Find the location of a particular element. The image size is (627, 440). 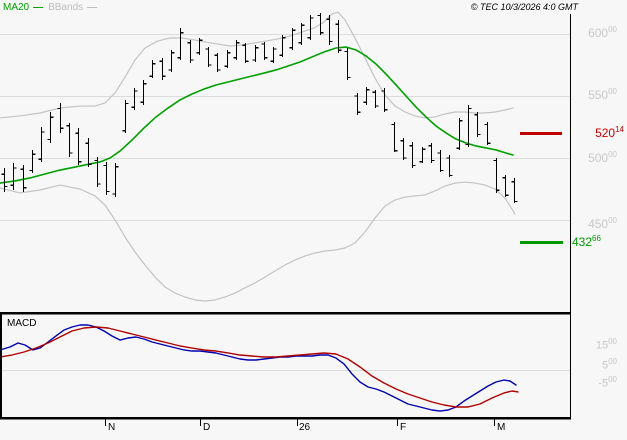

price-axis-label-450: 45000 is located at coordinates (602, 223).